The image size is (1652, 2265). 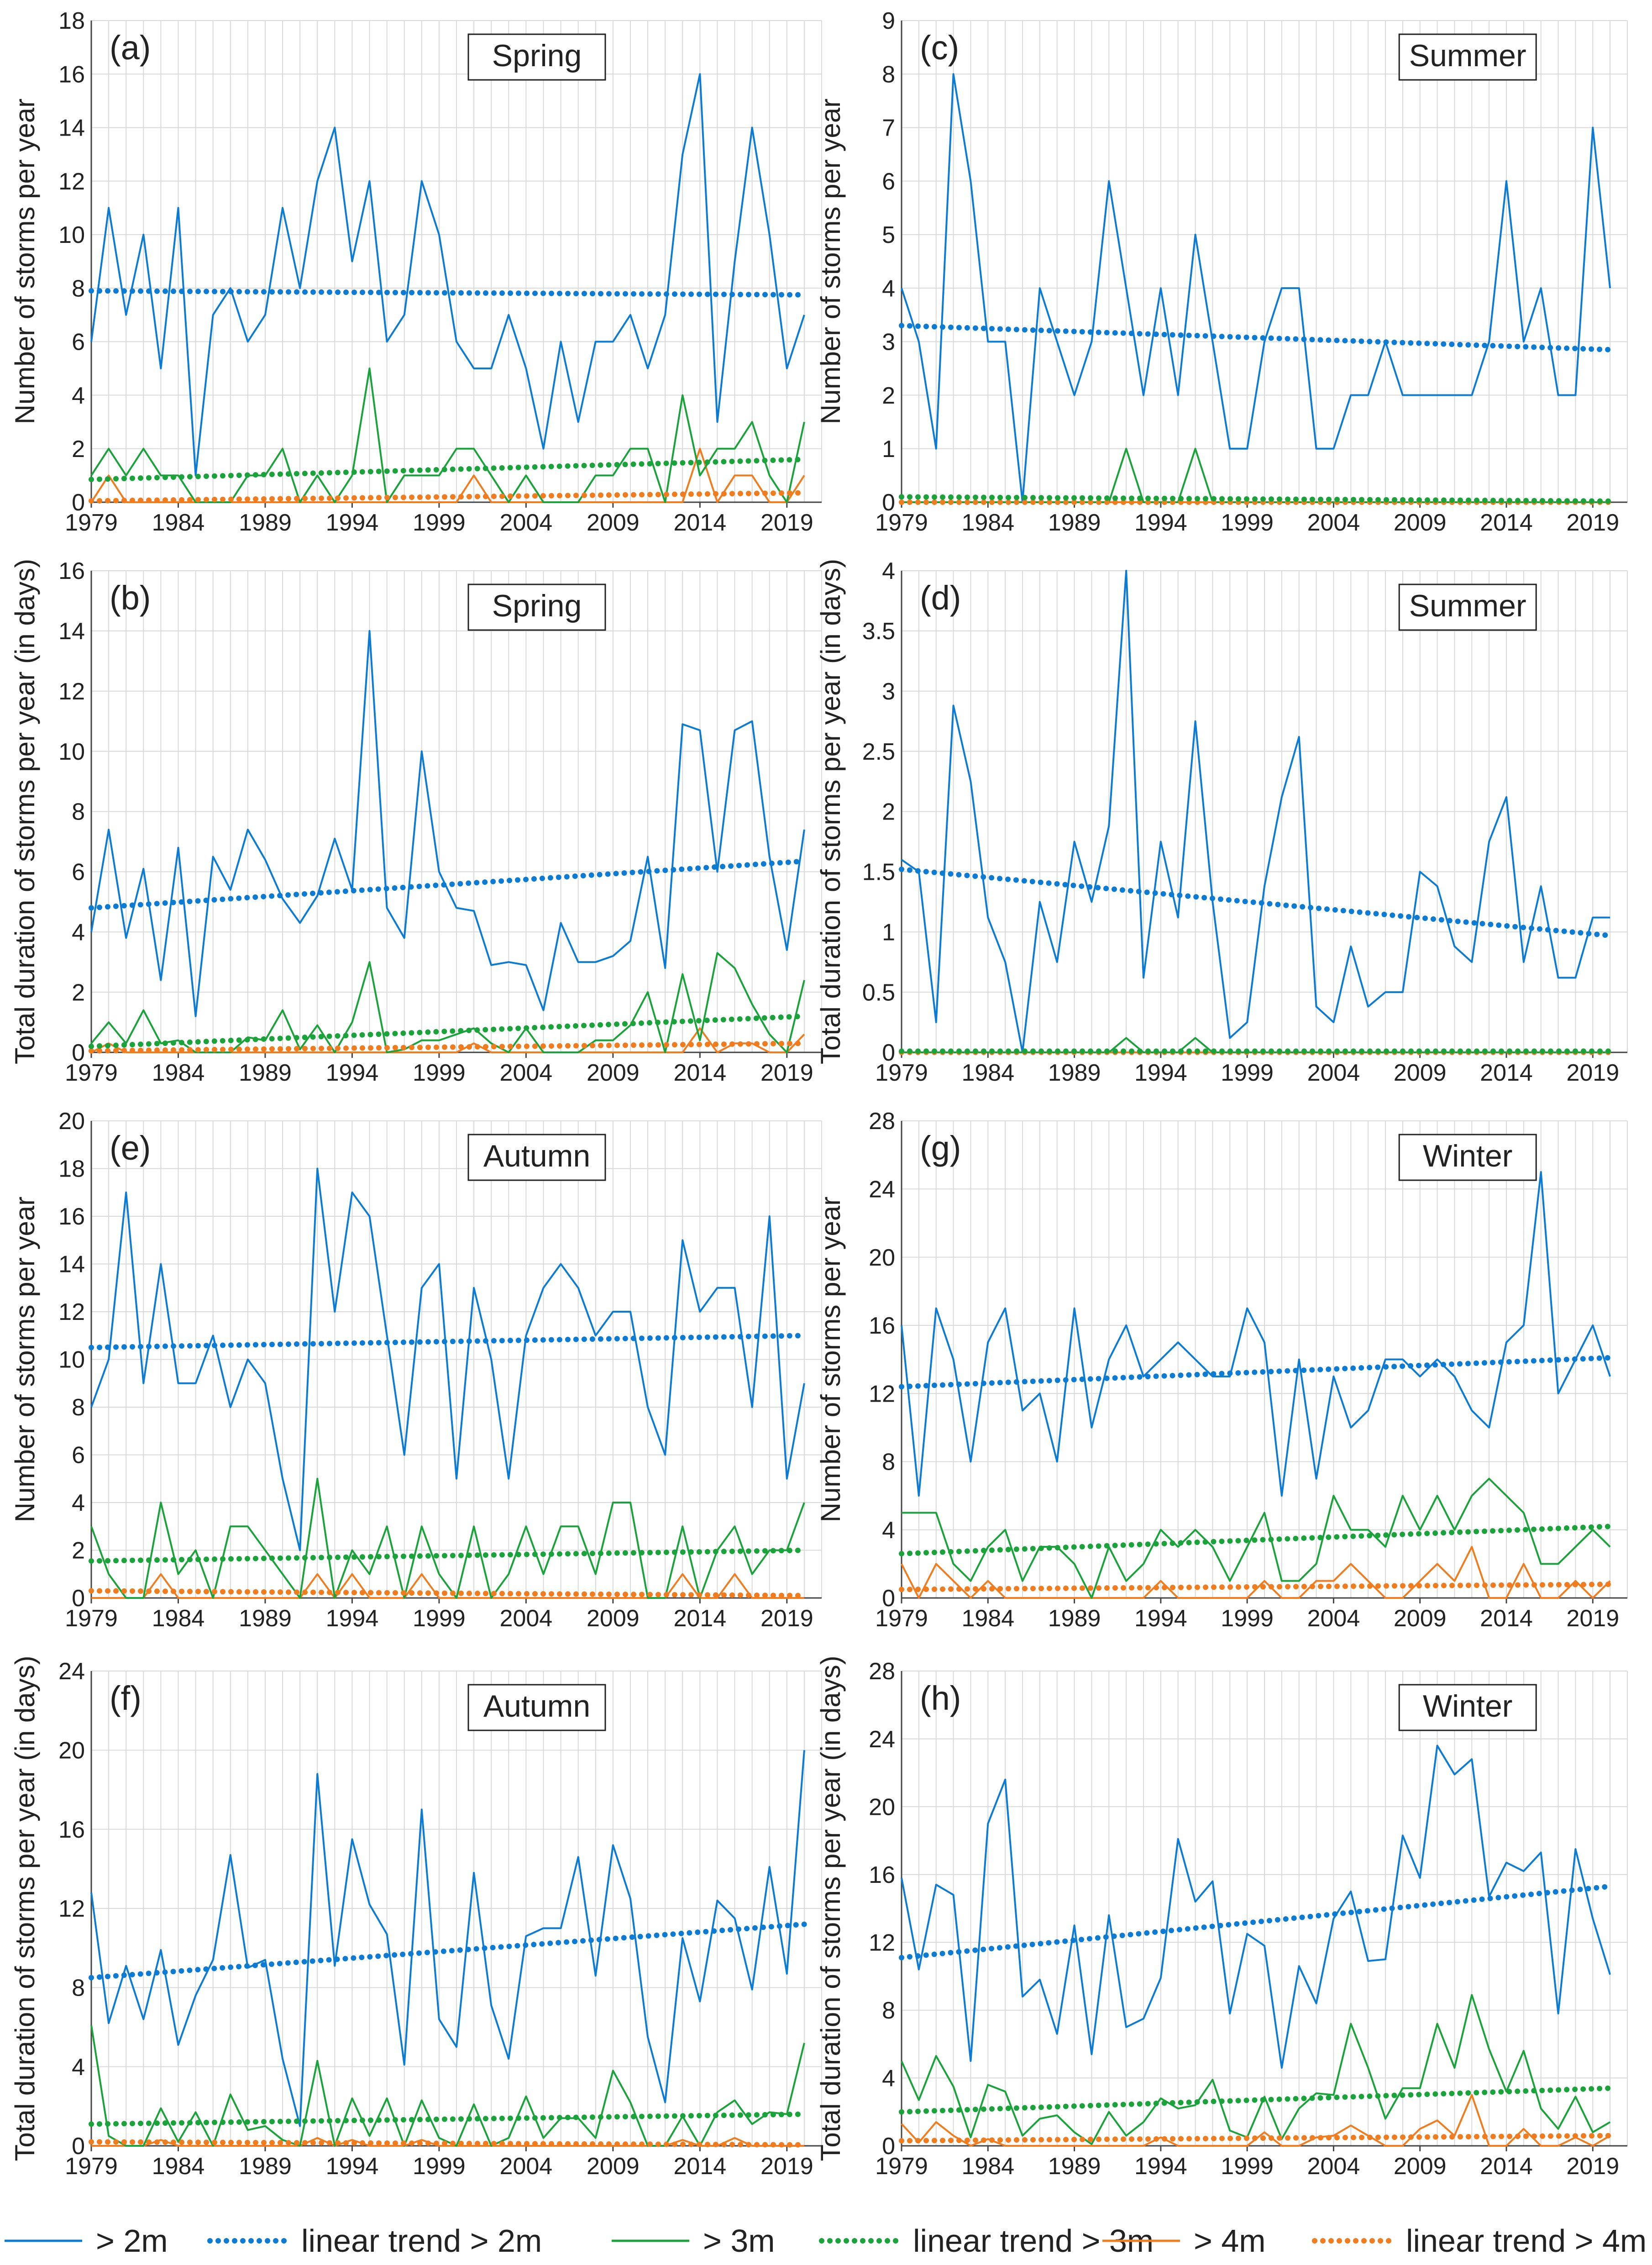 What do you see at coordinates (739, 2241) in the screenshot?
I see `legend-label: > 3m` at bounding box center [739, 2241].